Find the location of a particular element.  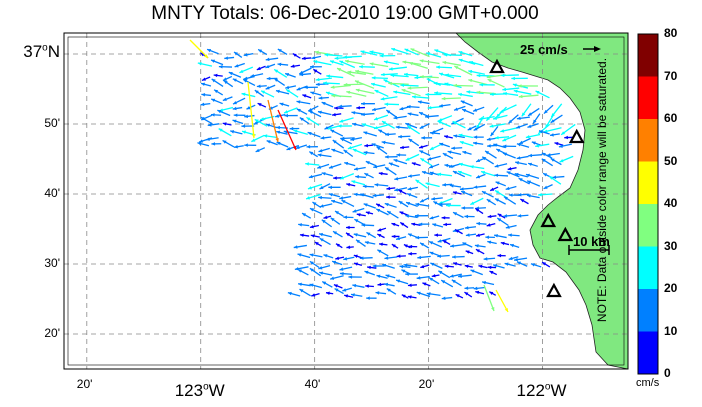

scale-bar-label: 10 km is located at coordinates (591, 241).